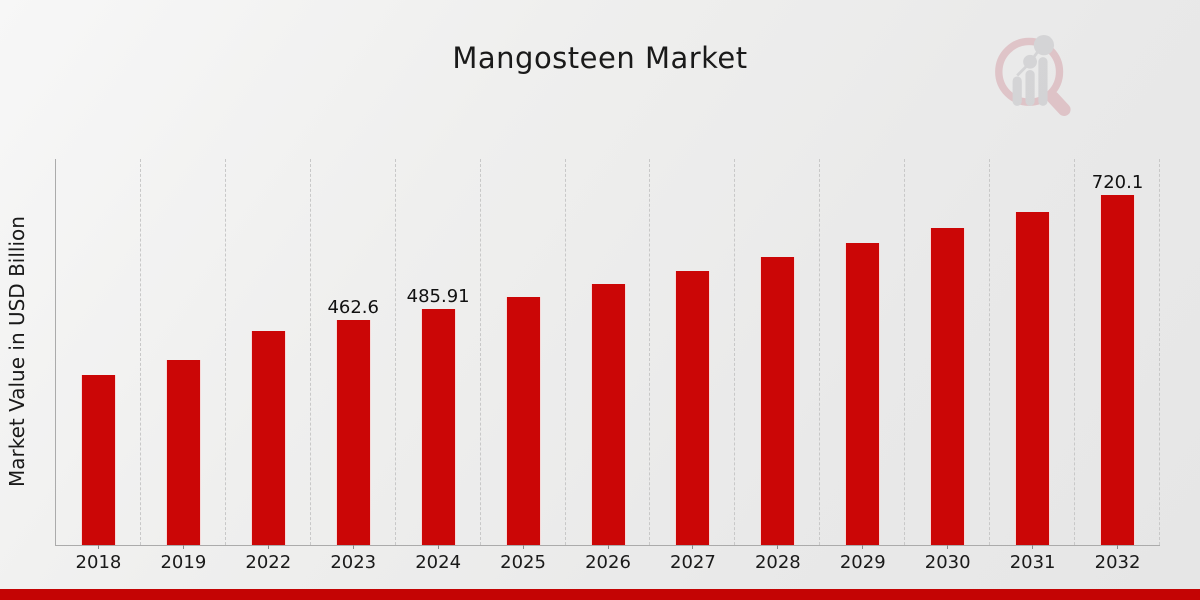  Describe the element at coordinates (98, 460) in the screenshot. I see `bar-2018` at that location.